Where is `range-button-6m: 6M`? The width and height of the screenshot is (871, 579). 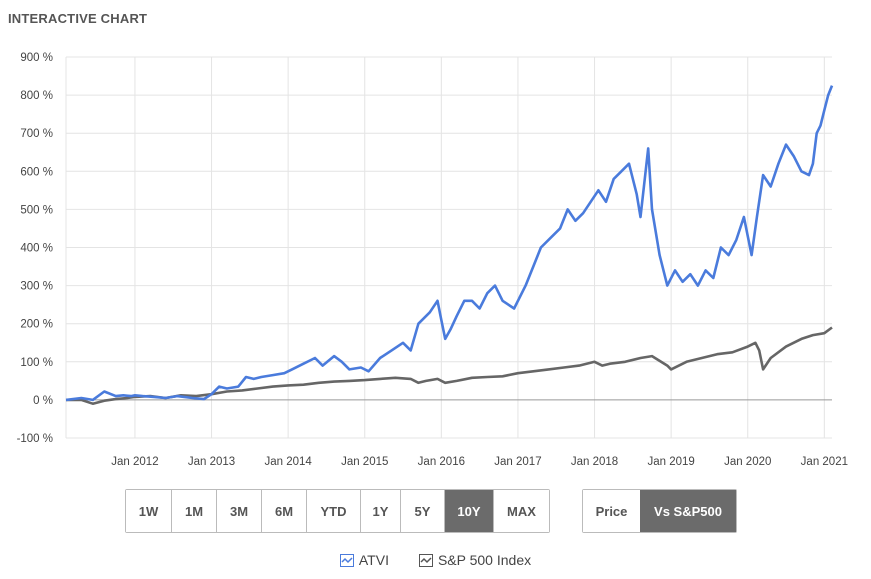
range-button-6m: 6M is located at coordinates (284, 511).